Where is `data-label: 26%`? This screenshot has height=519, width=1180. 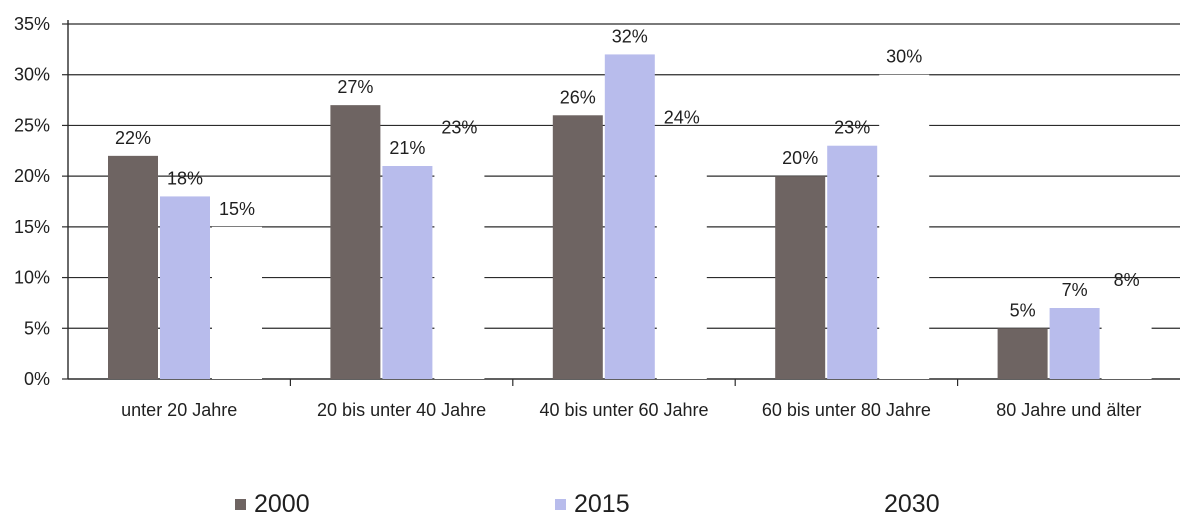
data-label: 26% is located at coordinates (578, 97).